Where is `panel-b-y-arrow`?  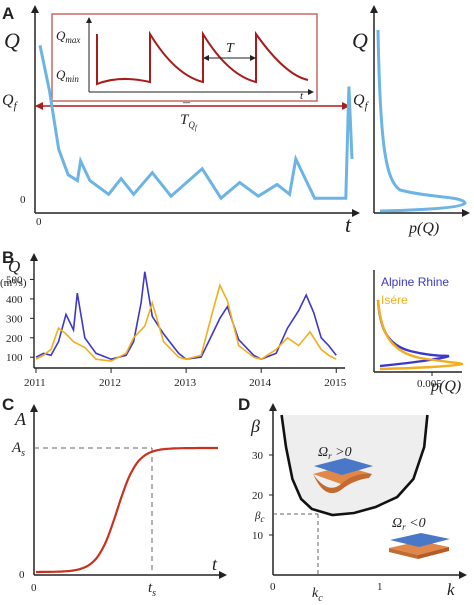
panel-b-y-arrow is located at coordinates (34, 257).